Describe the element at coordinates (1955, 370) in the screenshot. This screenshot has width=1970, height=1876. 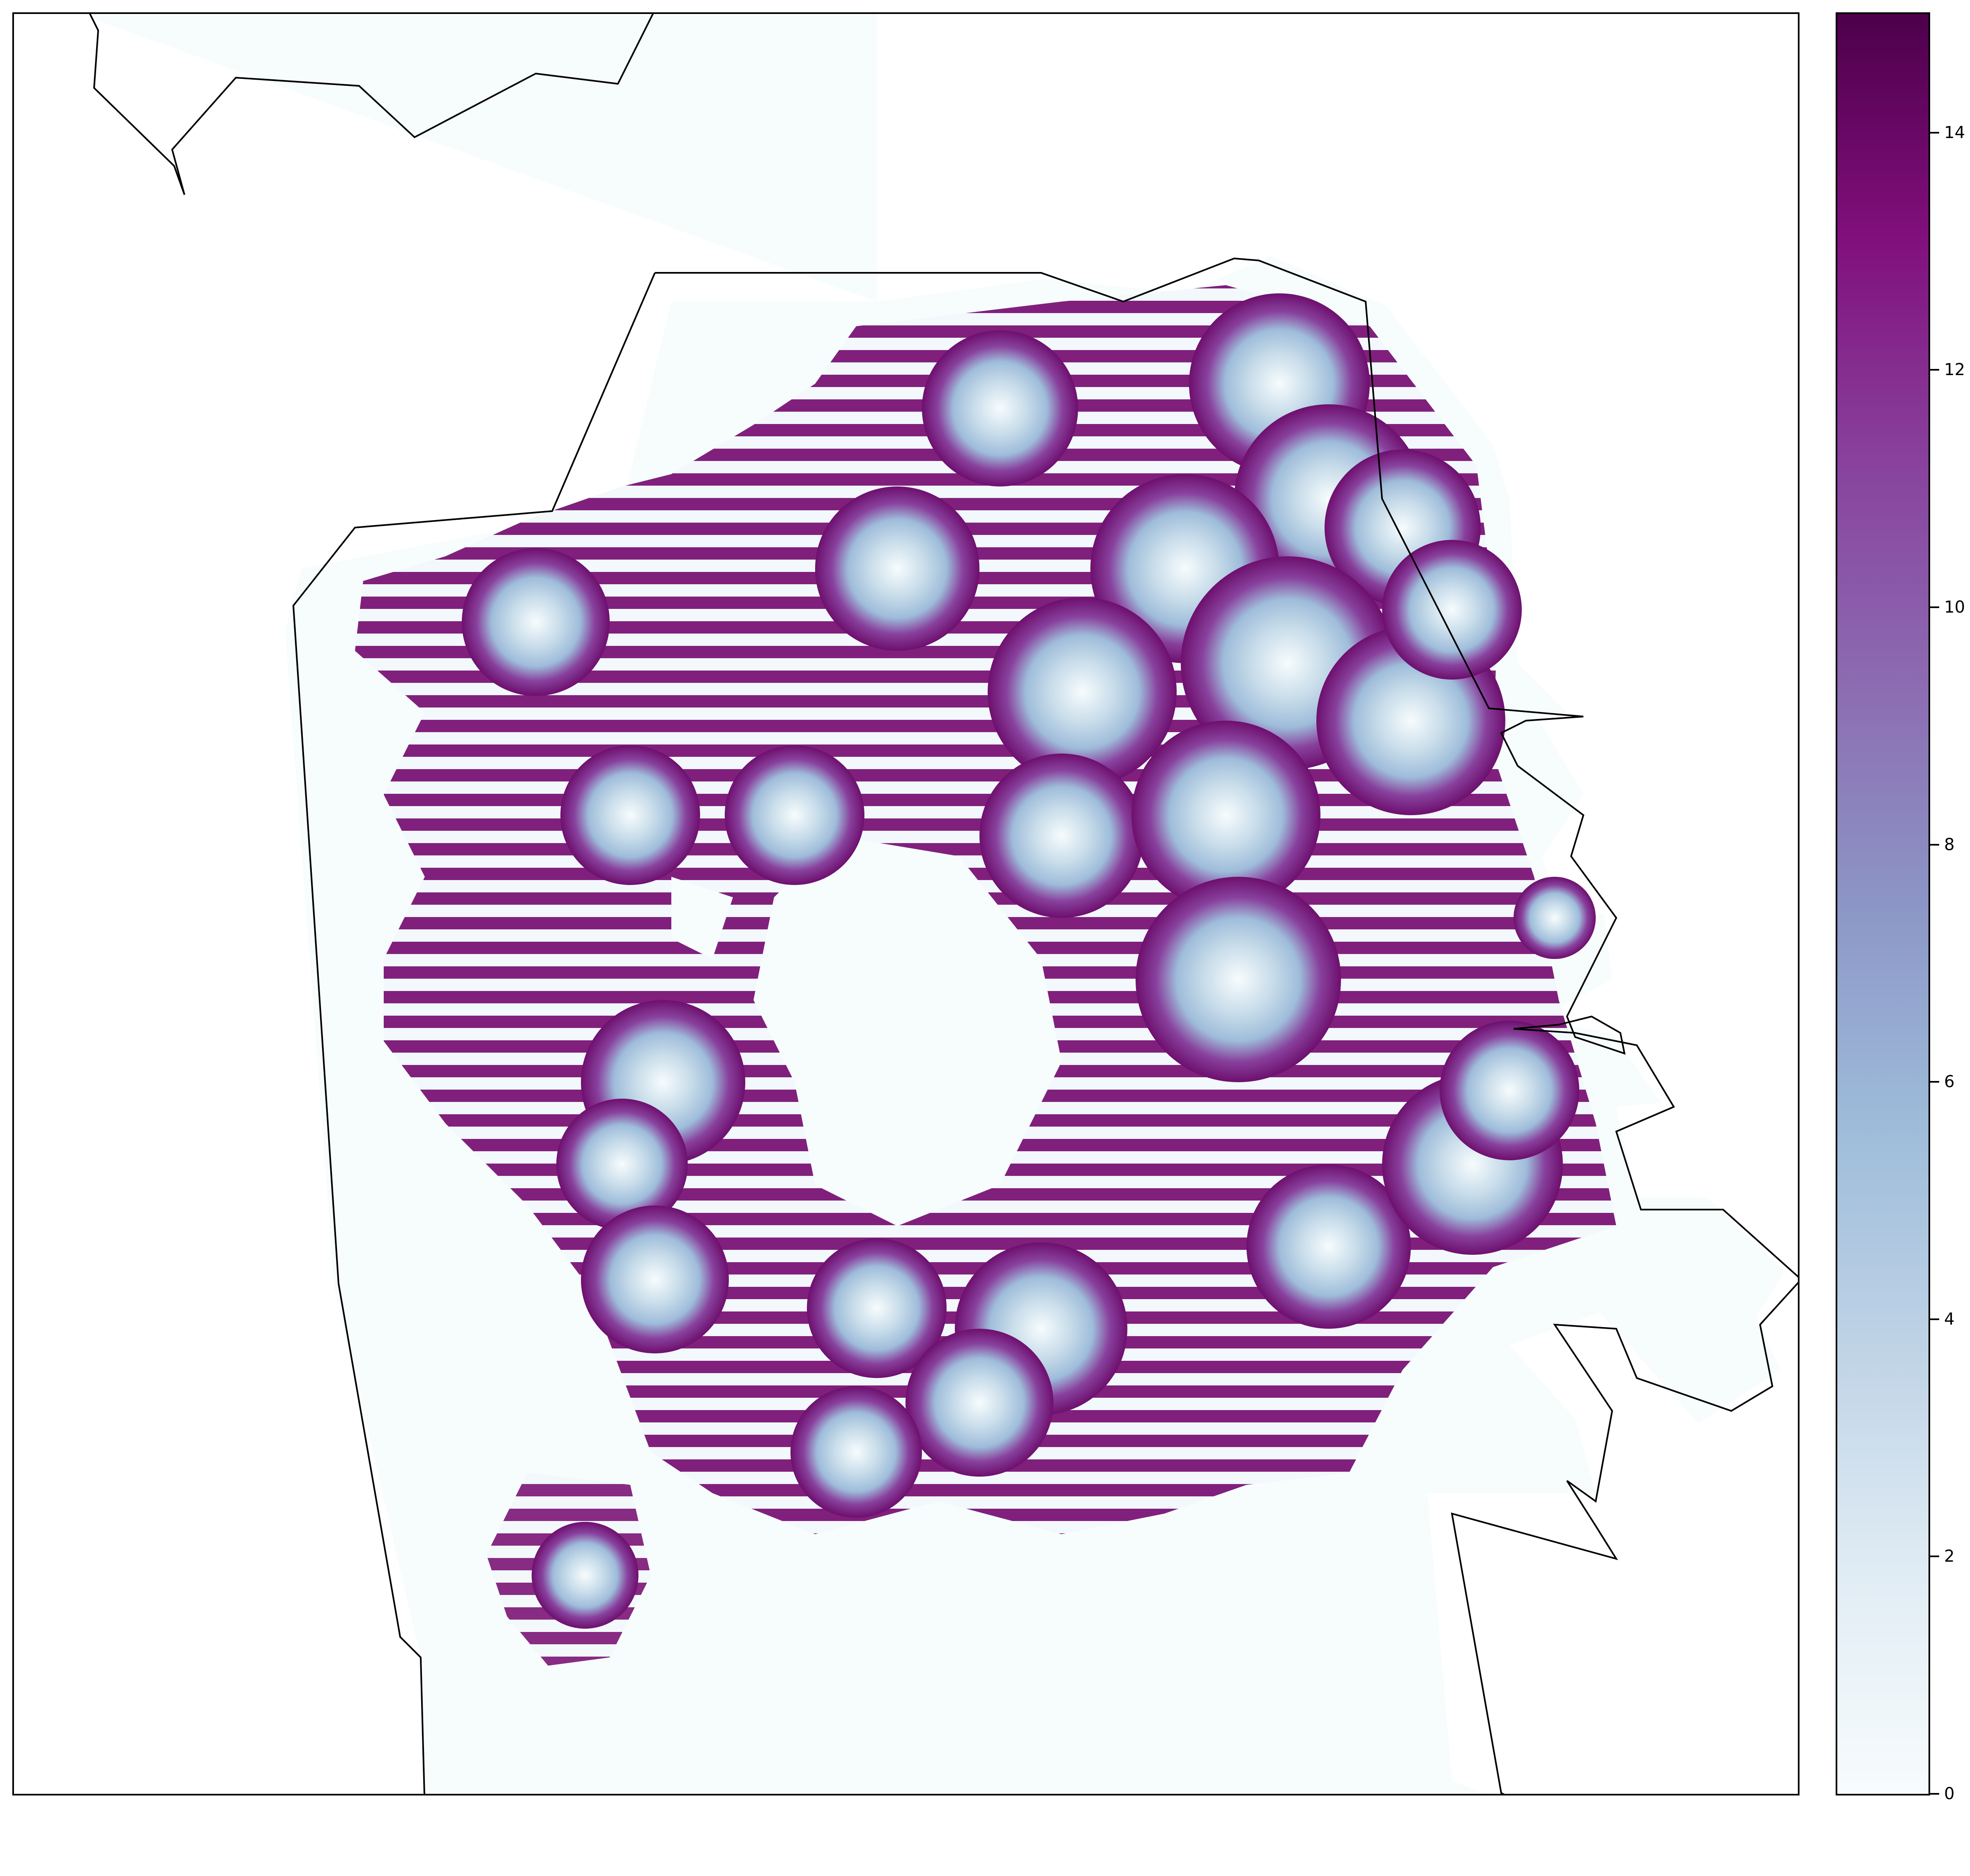
I see `tick-label: 12` at that location.